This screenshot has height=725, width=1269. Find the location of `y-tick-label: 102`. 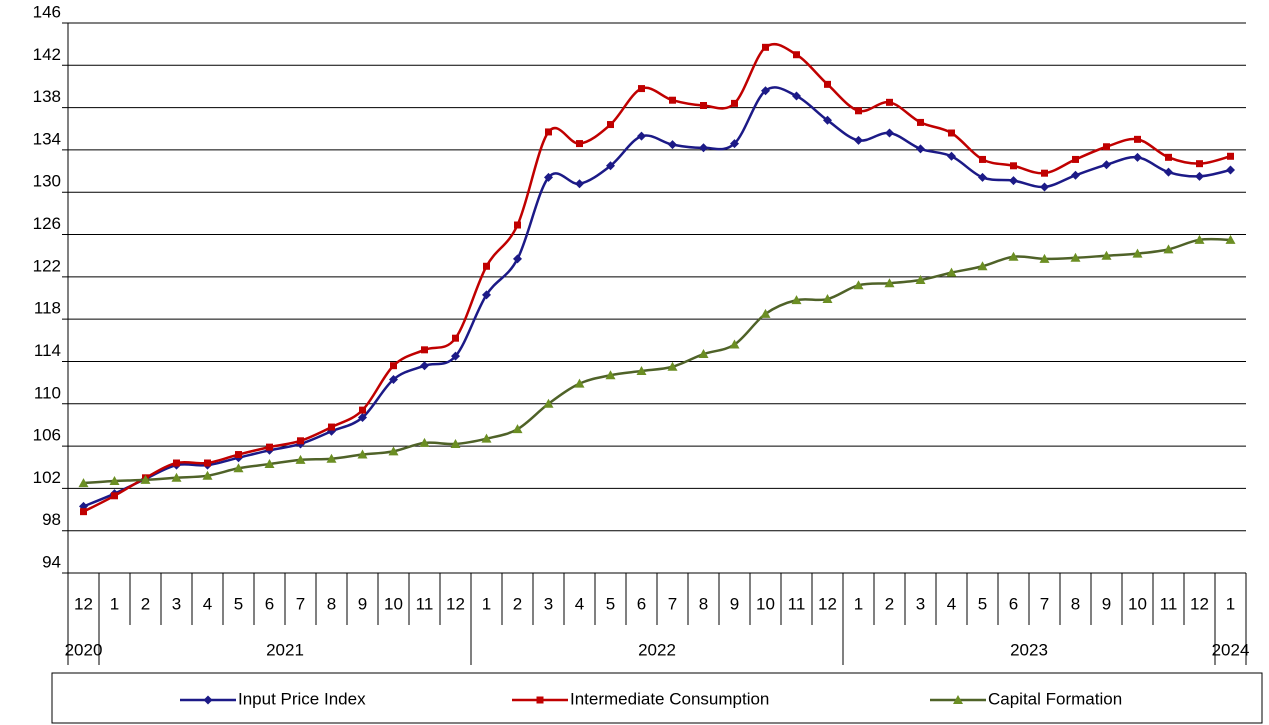

y-tick-label: 102 is located at coordinates (47, 477).